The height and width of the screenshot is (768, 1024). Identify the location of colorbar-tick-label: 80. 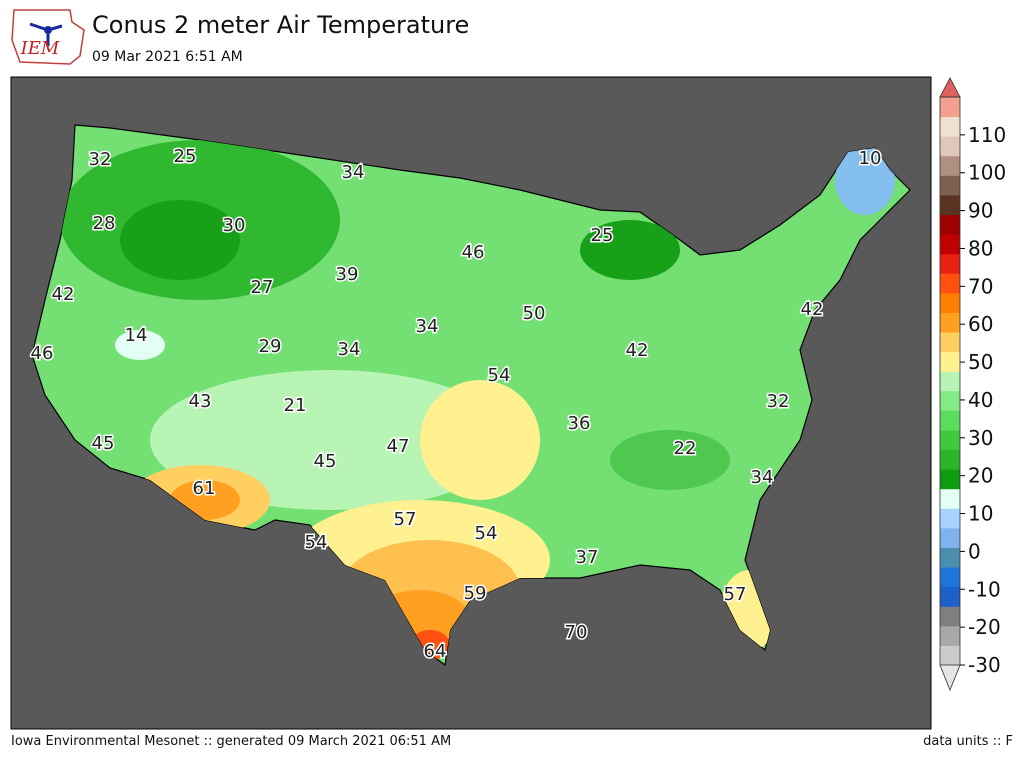
(980, 248).